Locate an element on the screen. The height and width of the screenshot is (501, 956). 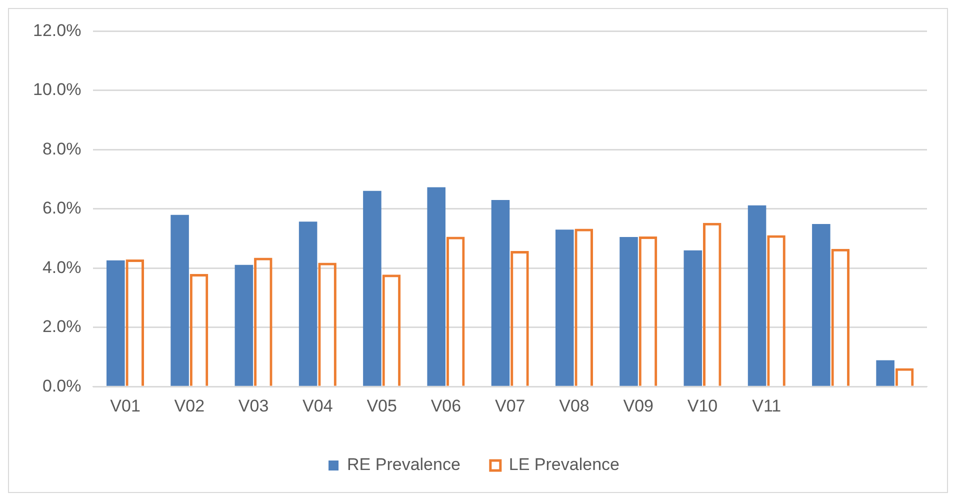
y-tick-label: 12.0% is located at coordinates (57, 30).